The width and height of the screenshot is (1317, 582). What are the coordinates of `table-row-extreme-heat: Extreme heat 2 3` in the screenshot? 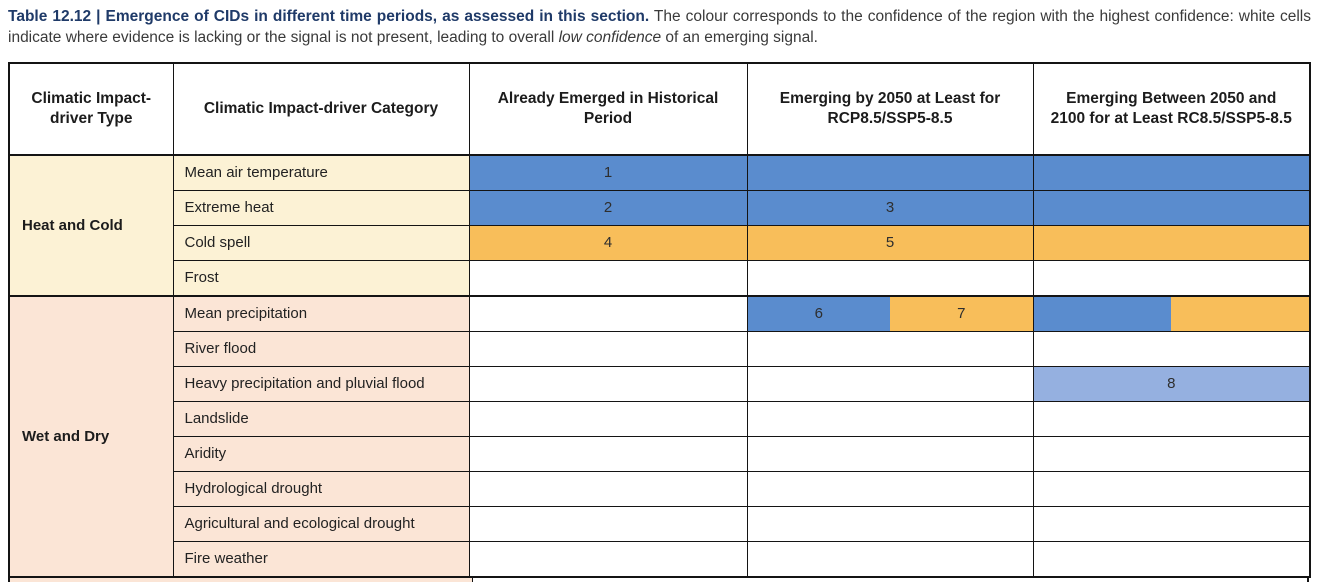 It's located at (660, 207).